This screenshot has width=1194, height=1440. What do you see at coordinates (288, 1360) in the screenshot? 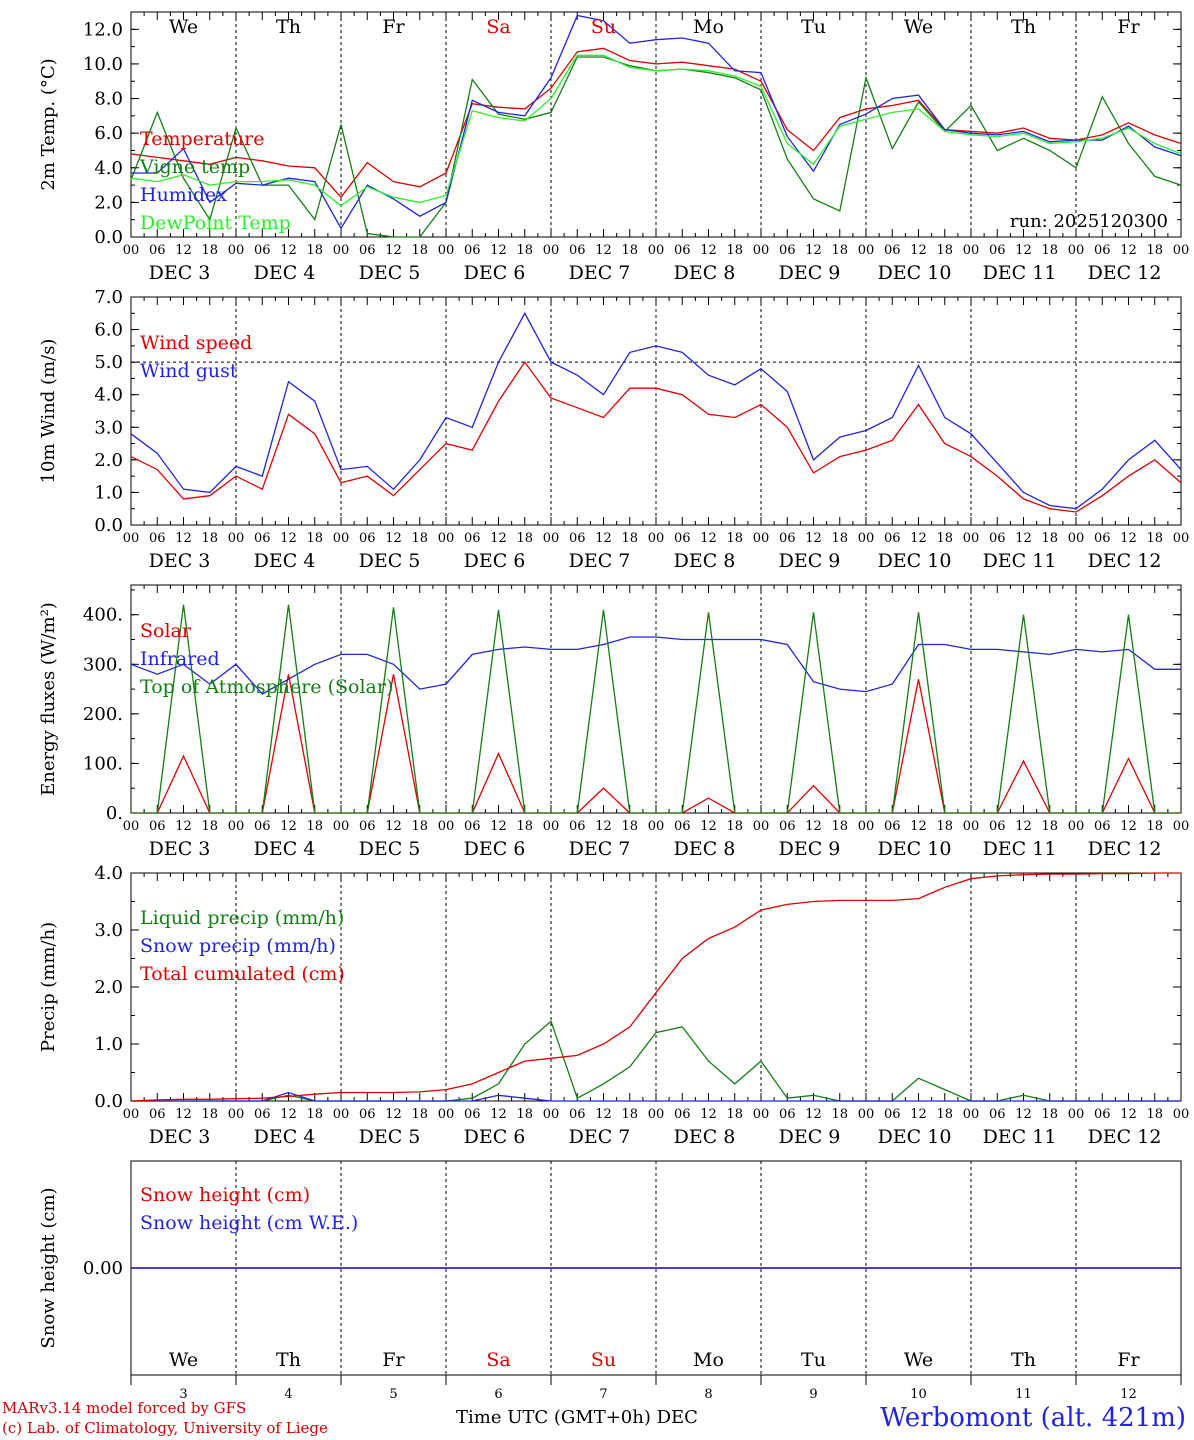
I see `weekday-label-bottom: Th` at bounding box center [288, 1360].